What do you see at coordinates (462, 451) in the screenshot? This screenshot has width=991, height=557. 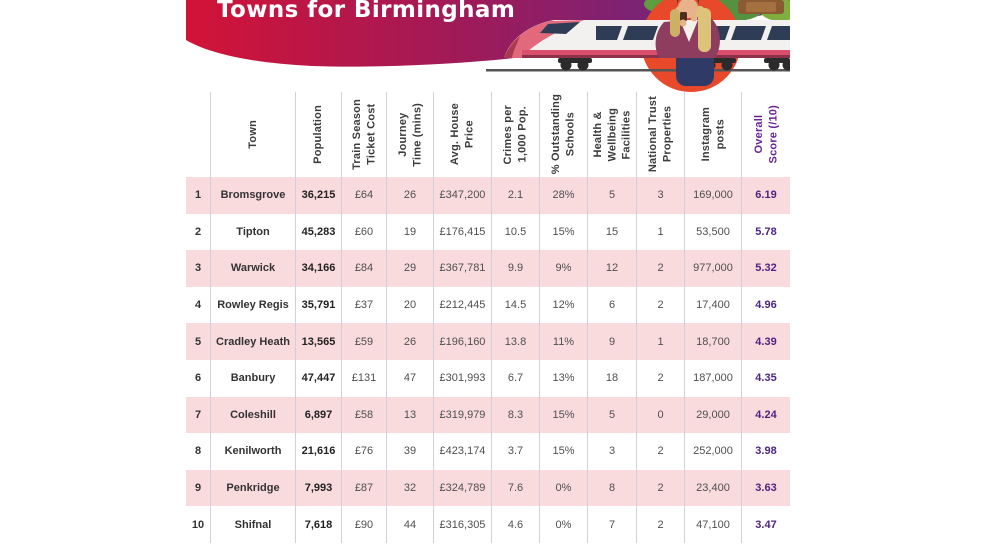 I see `cell-house-price: £423,174` at bounding box center [462, 451].